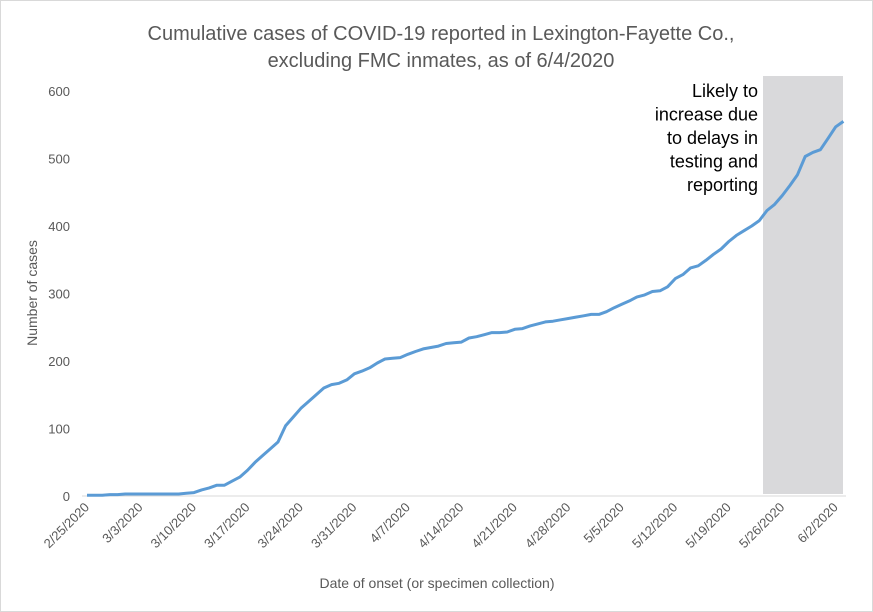  Describe the element at coordinates (725, 91) in the screenshot. I see `annotation: Likely to` at that location.